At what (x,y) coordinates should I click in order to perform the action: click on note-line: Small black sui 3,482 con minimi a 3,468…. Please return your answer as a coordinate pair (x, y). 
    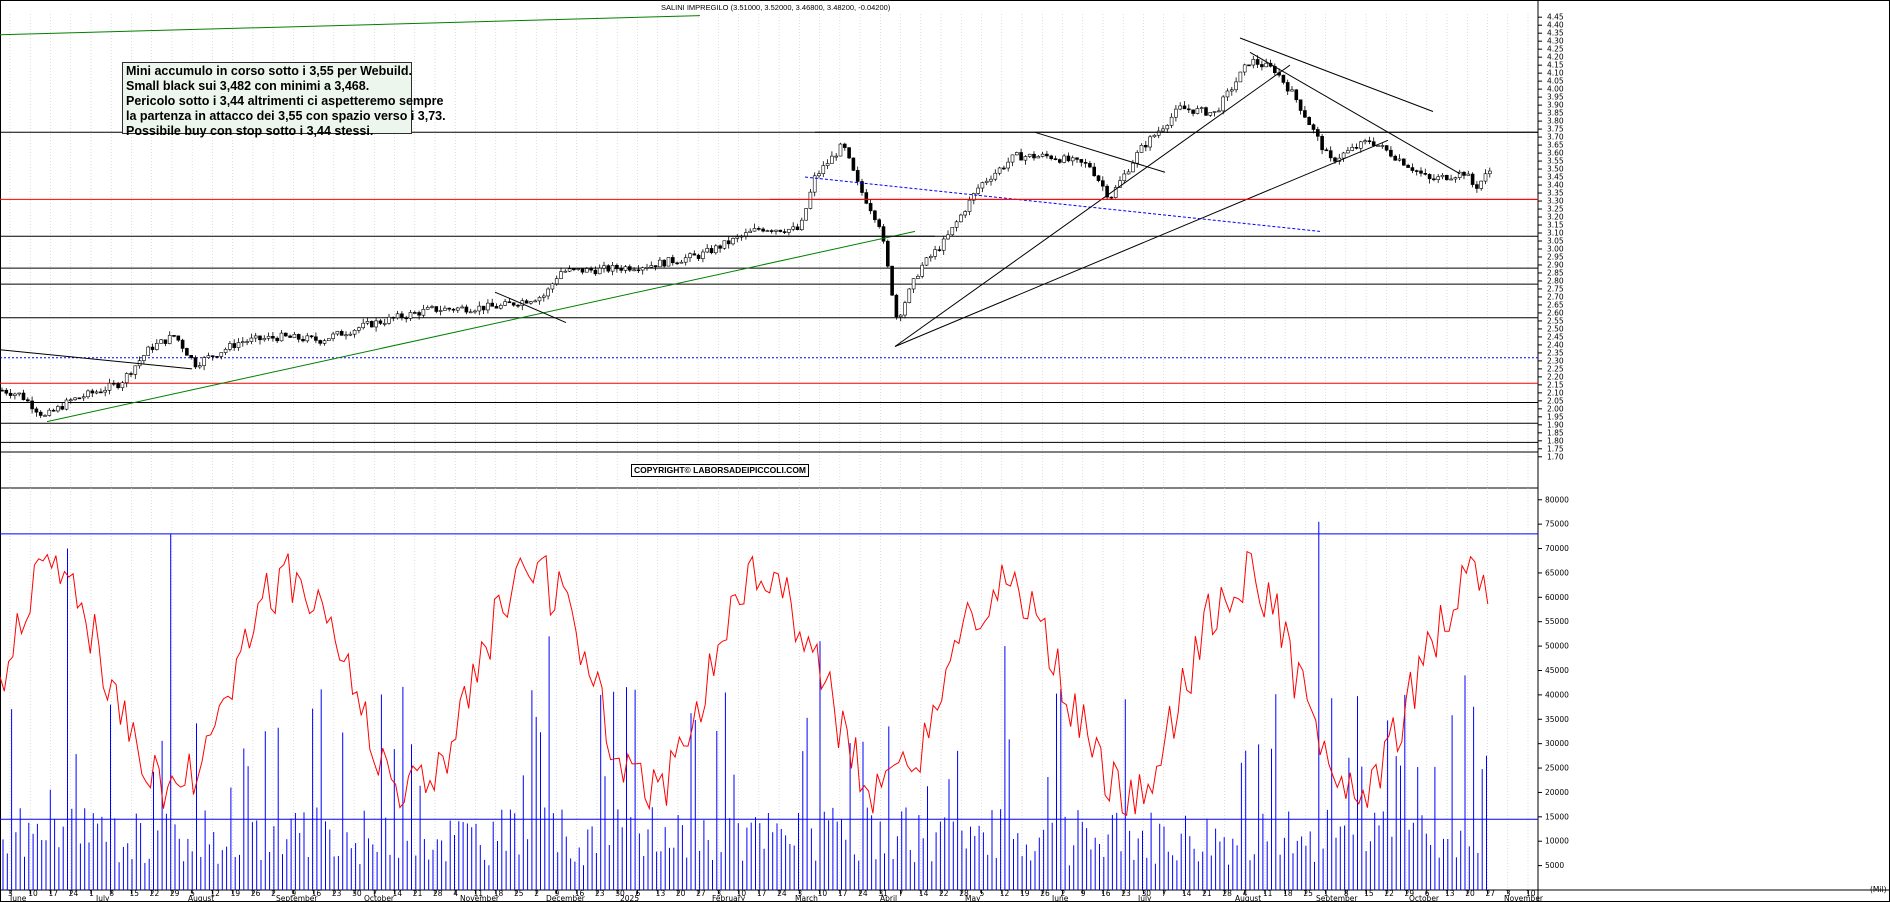
    Looking at the image, I should click on (248, 86).